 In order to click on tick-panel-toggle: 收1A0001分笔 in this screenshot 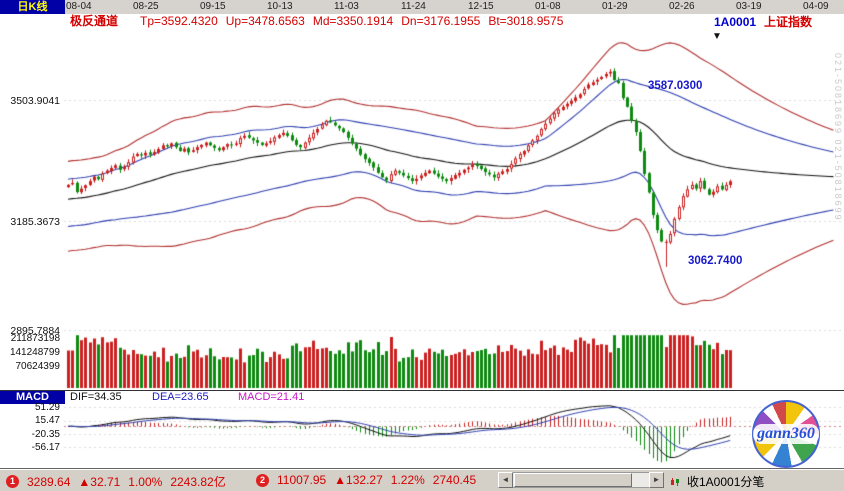, I will do `click(717, 481)`.